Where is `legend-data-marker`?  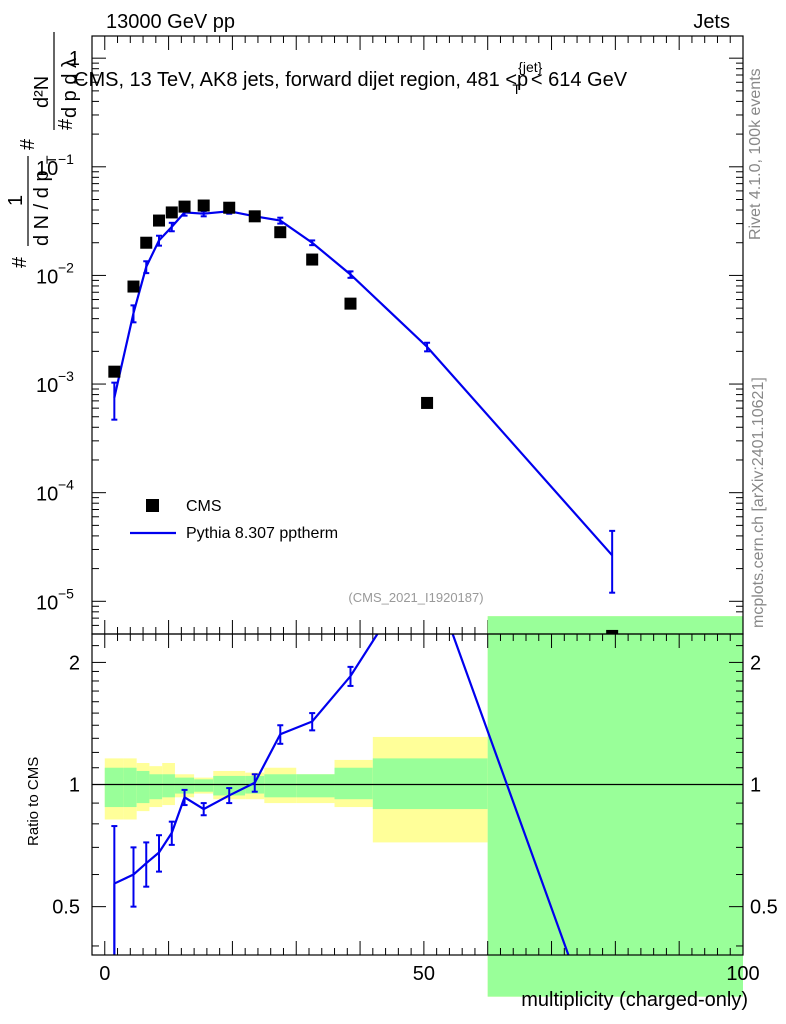 legend-data-marker is located at coordinates (152, 505).